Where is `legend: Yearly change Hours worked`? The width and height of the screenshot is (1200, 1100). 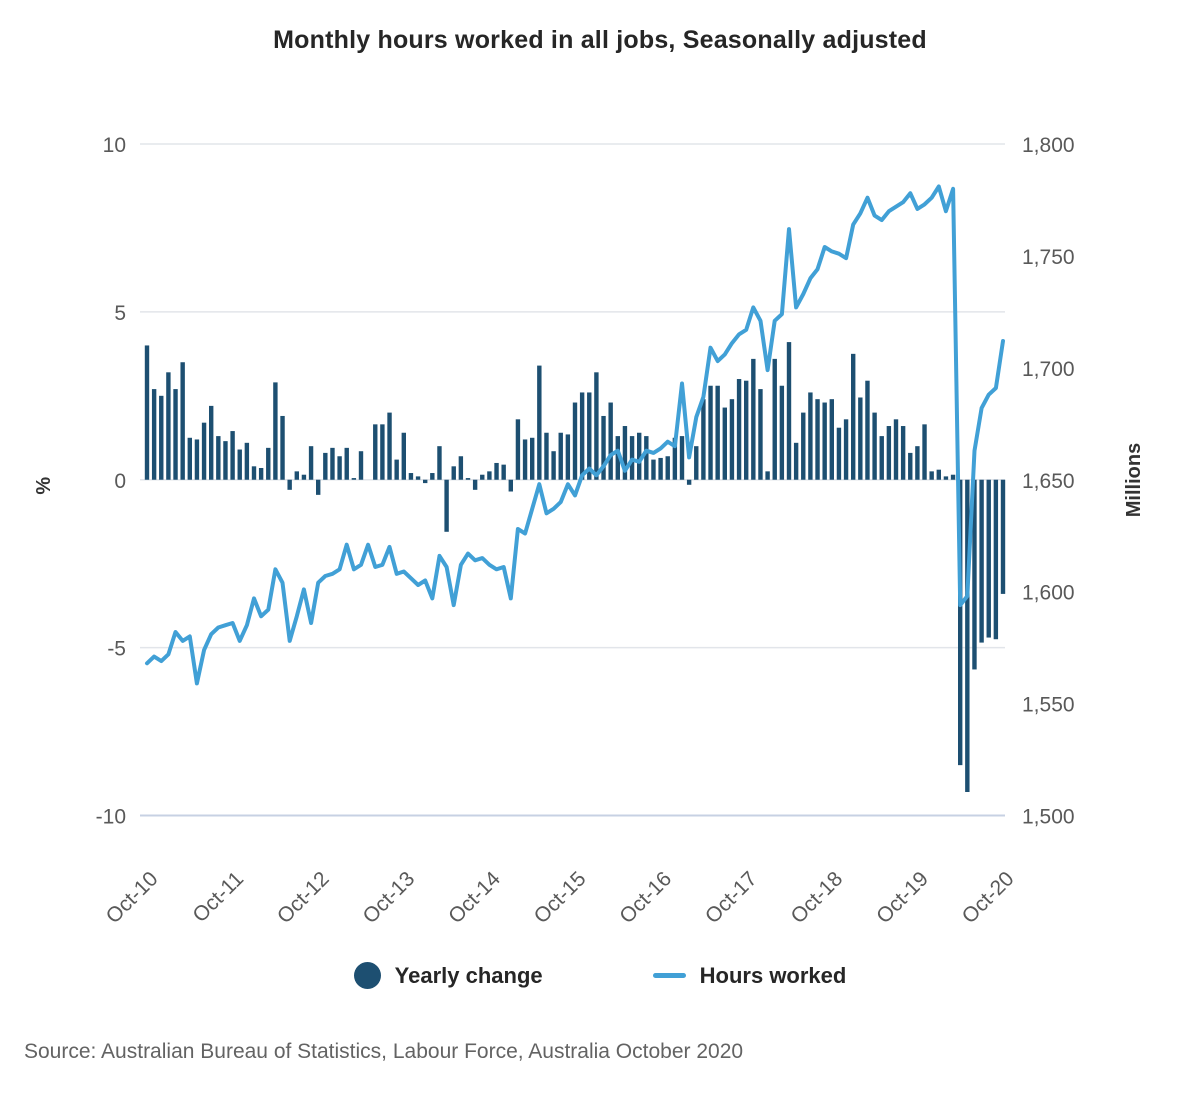 legend: Yearly change Hours worked is located at coordinates (600, 975).